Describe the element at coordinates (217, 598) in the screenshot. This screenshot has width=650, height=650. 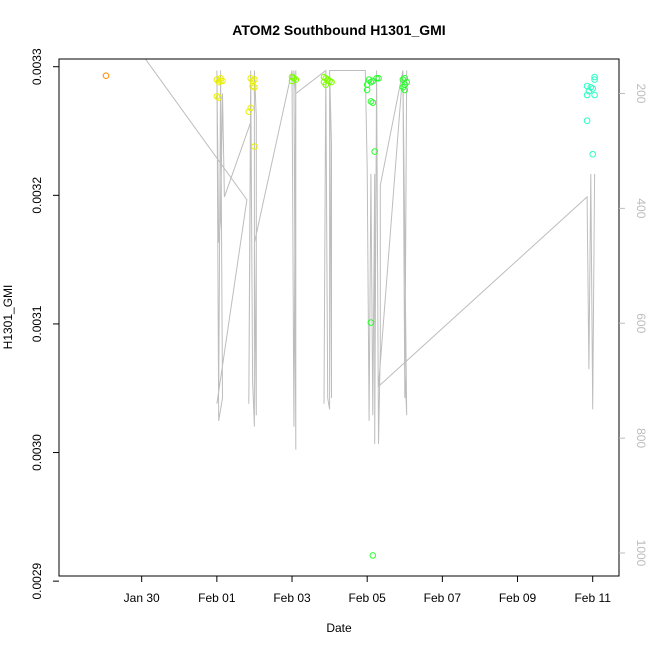
I see `x-tick-label: Feb 01` at that location.